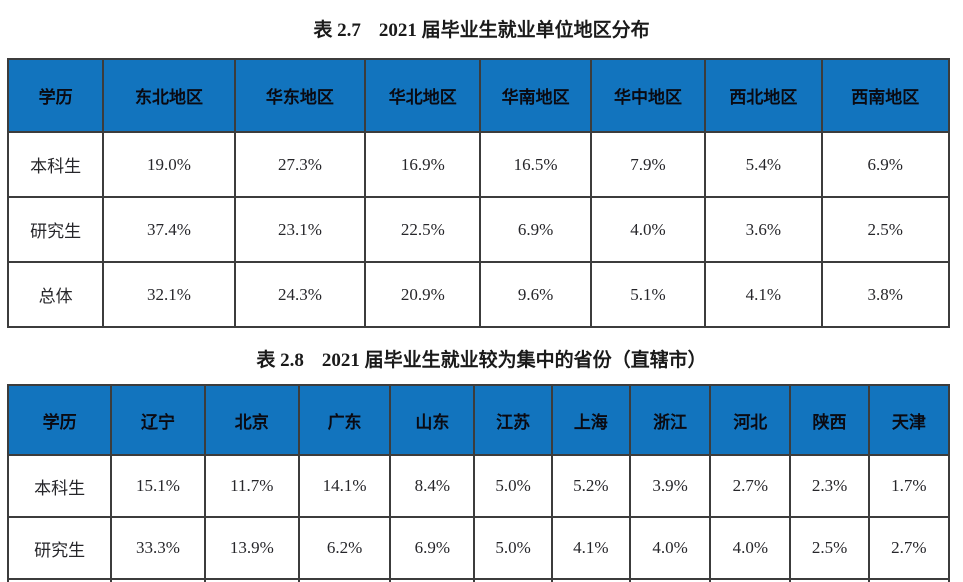  Describe the element at coordinates (300, 164) in the screenshot. I see `table-cell: 27.3%` at that location.